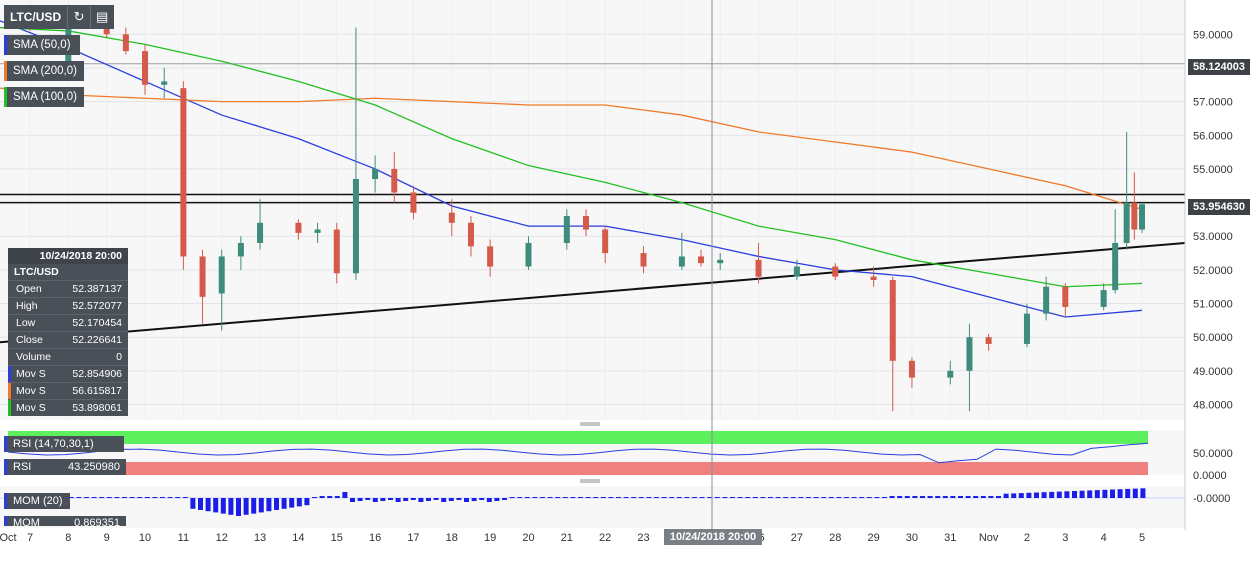 The width and height of the screenshot is (1257, 564). Describe the element at coordinates (97, 374) in the screenshot. I see `data-row-value: 52.854906` at that location.